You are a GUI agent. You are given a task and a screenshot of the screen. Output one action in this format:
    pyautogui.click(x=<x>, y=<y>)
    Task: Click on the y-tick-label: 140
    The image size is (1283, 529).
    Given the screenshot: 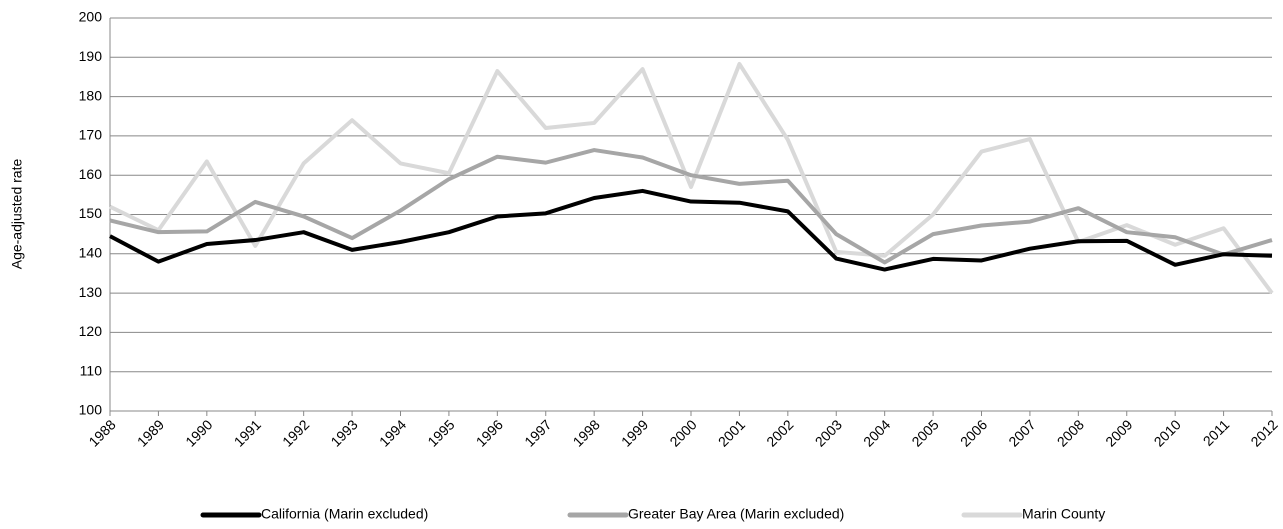 What is the action you would take?
    pyautogui.click(x=91, y=253)
    